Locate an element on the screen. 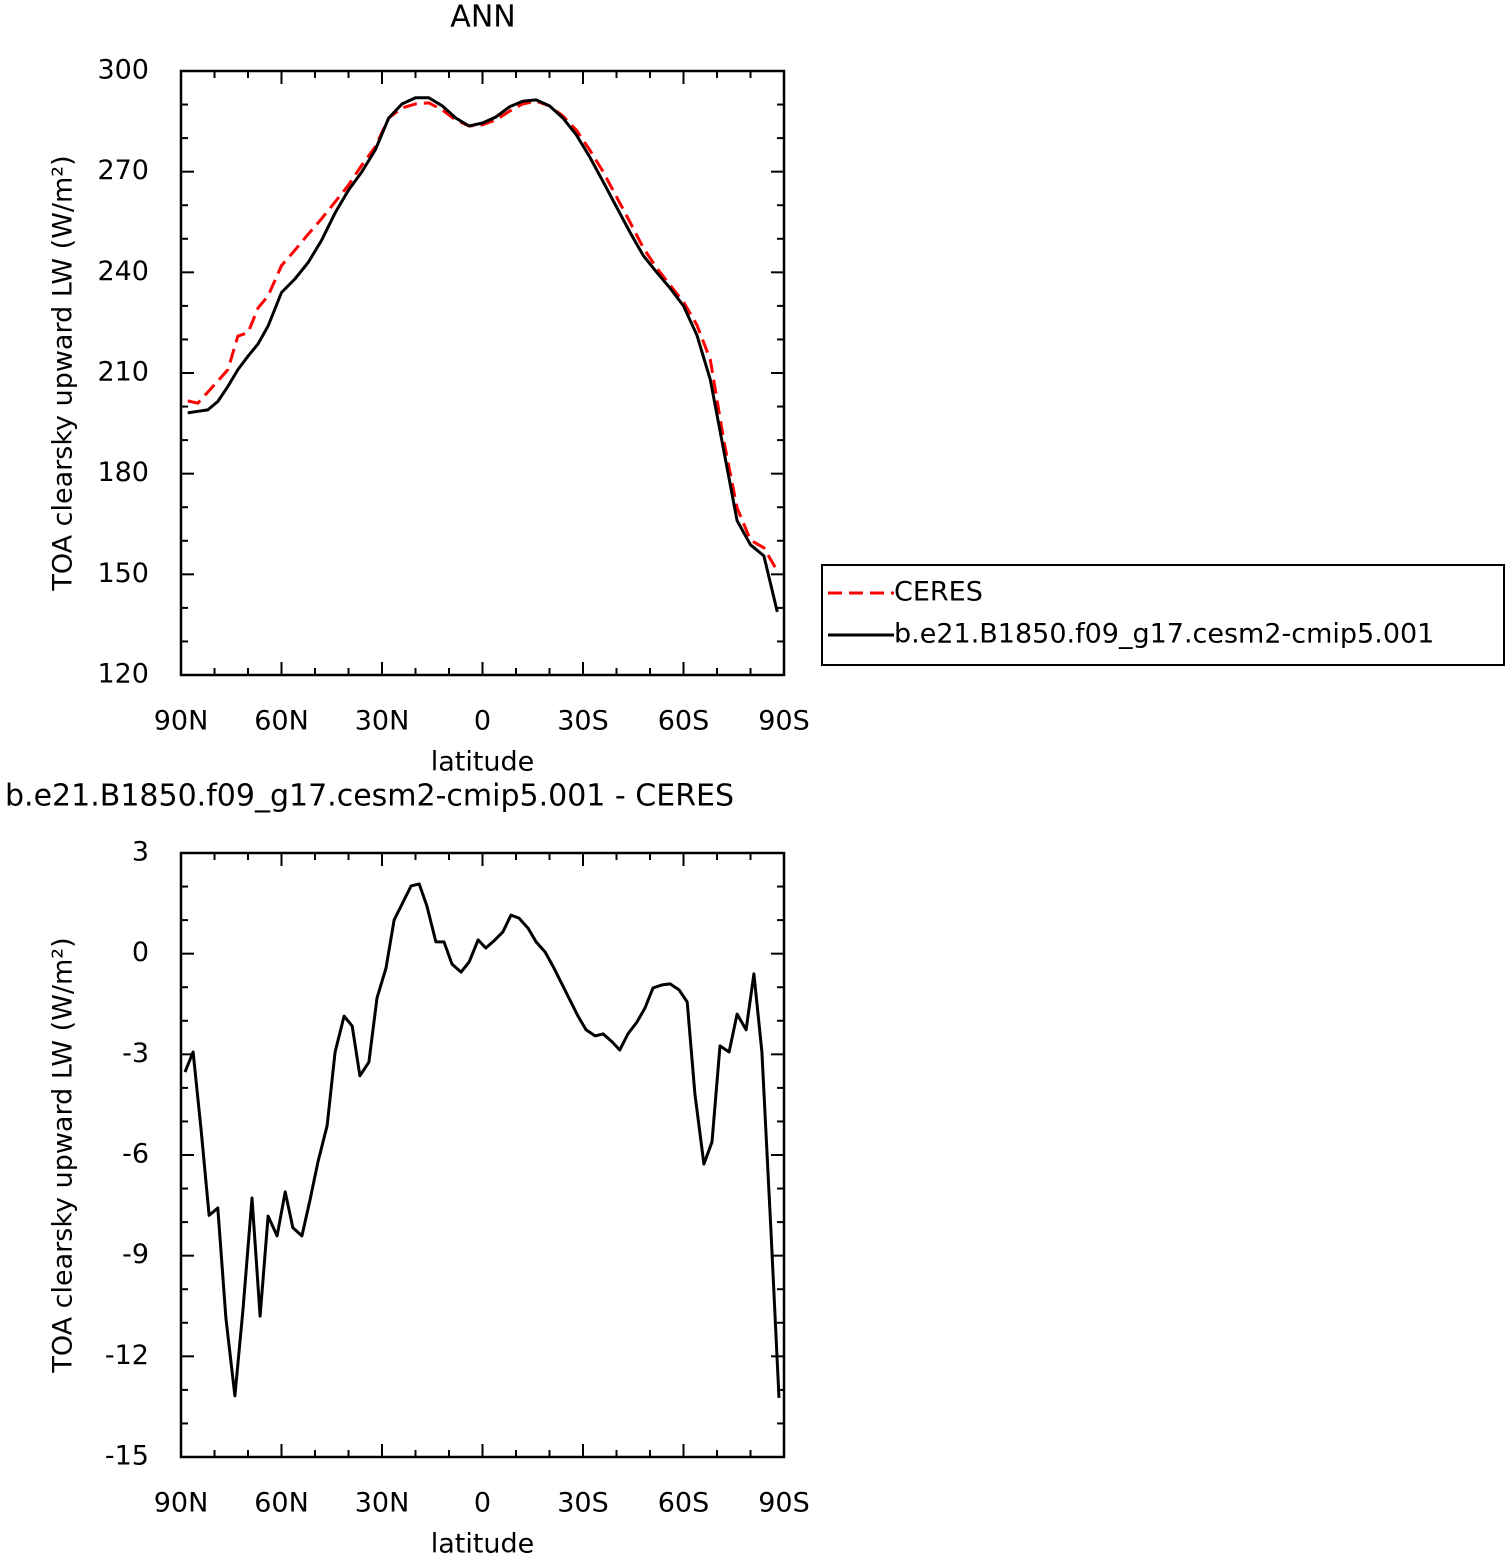 Image resolution: width=1512 pixels, height=1561 pixels. y-tick-label: 300 is located at coordinates (123, 70).